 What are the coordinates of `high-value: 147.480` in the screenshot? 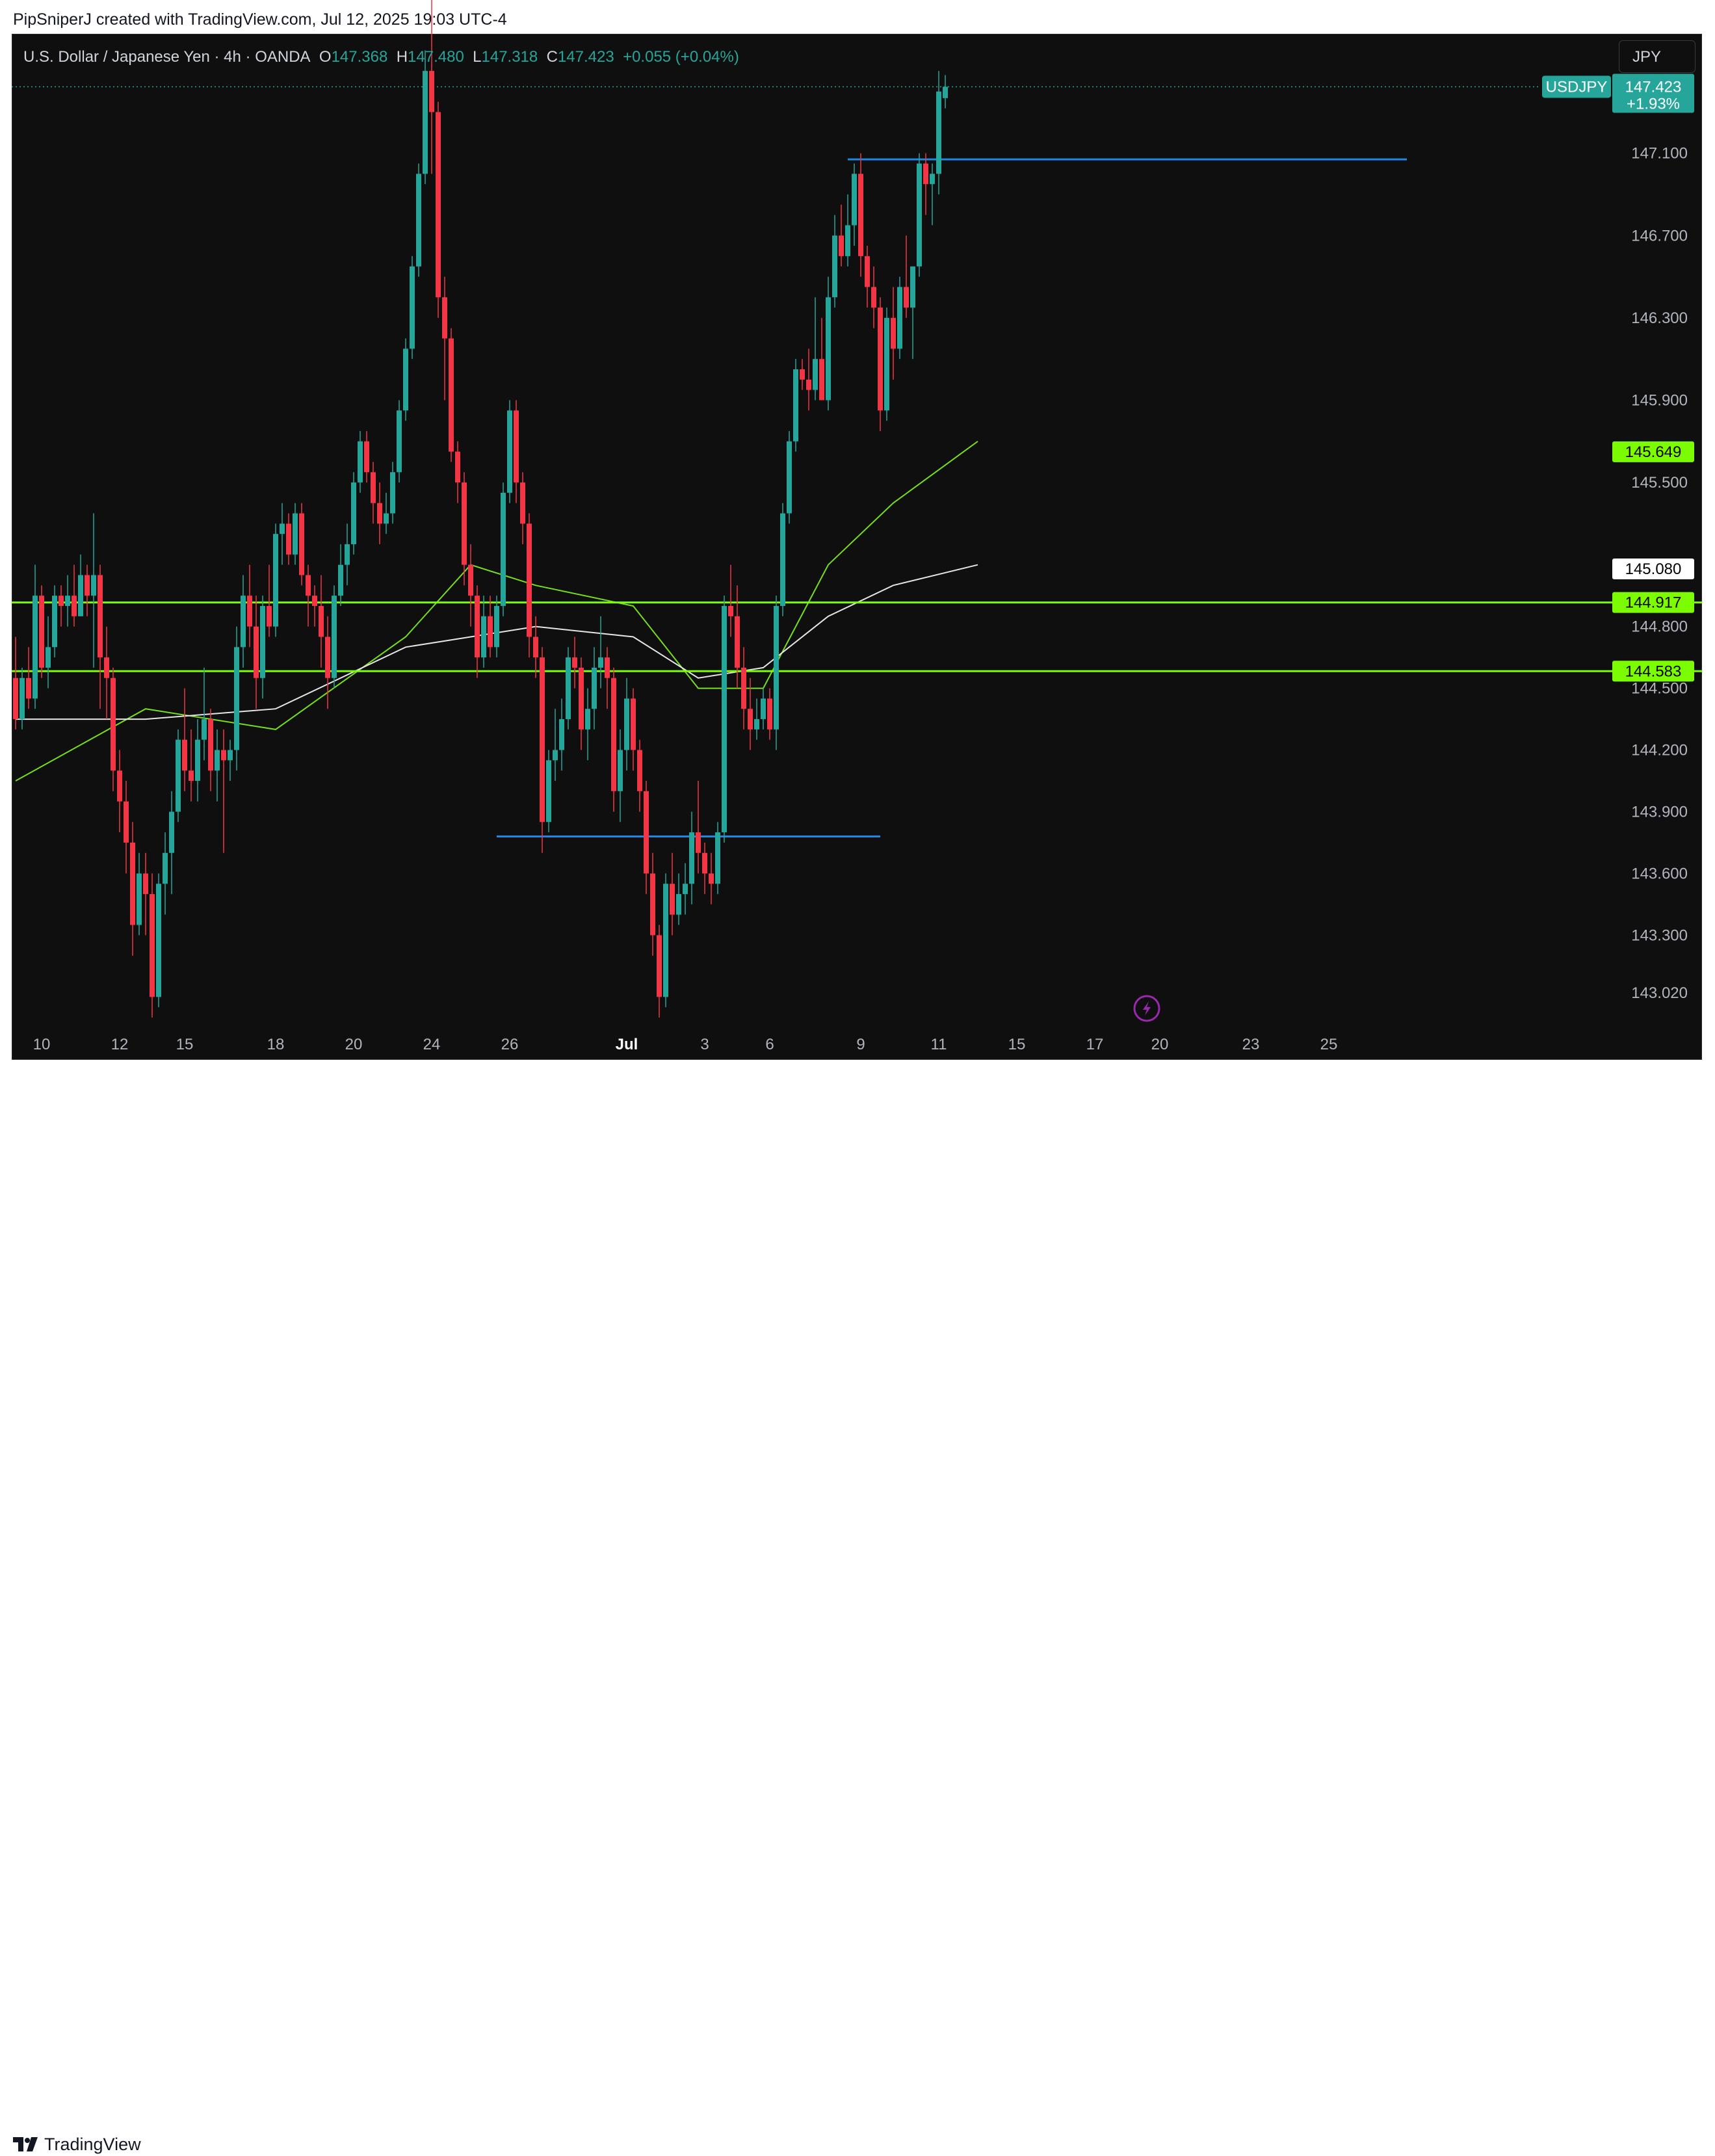 It's located at (436, 57).